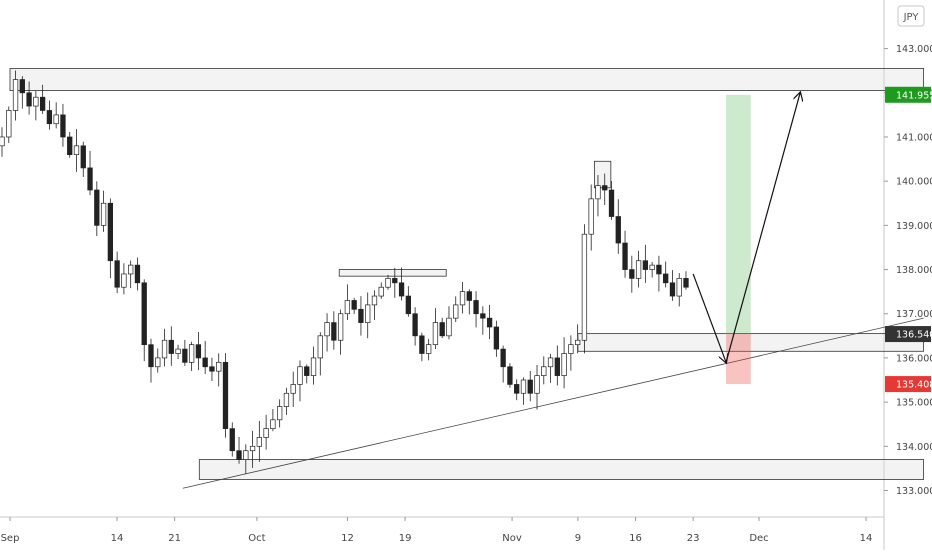  I want to click on currency-badge-box, so click(911, 16).